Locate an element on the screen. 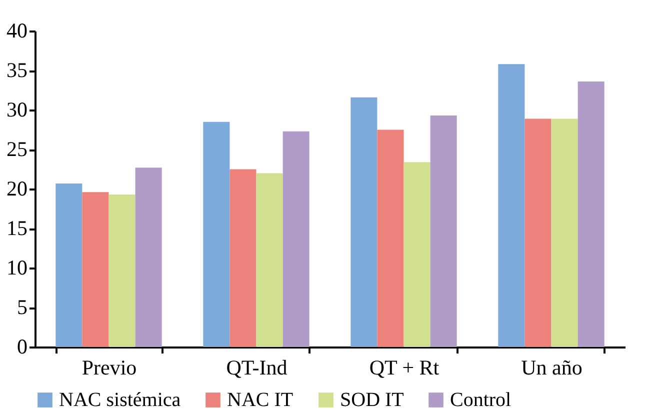 The image size is (651, 410). x-tick-label: Un año is located at coordinates (551, 368).